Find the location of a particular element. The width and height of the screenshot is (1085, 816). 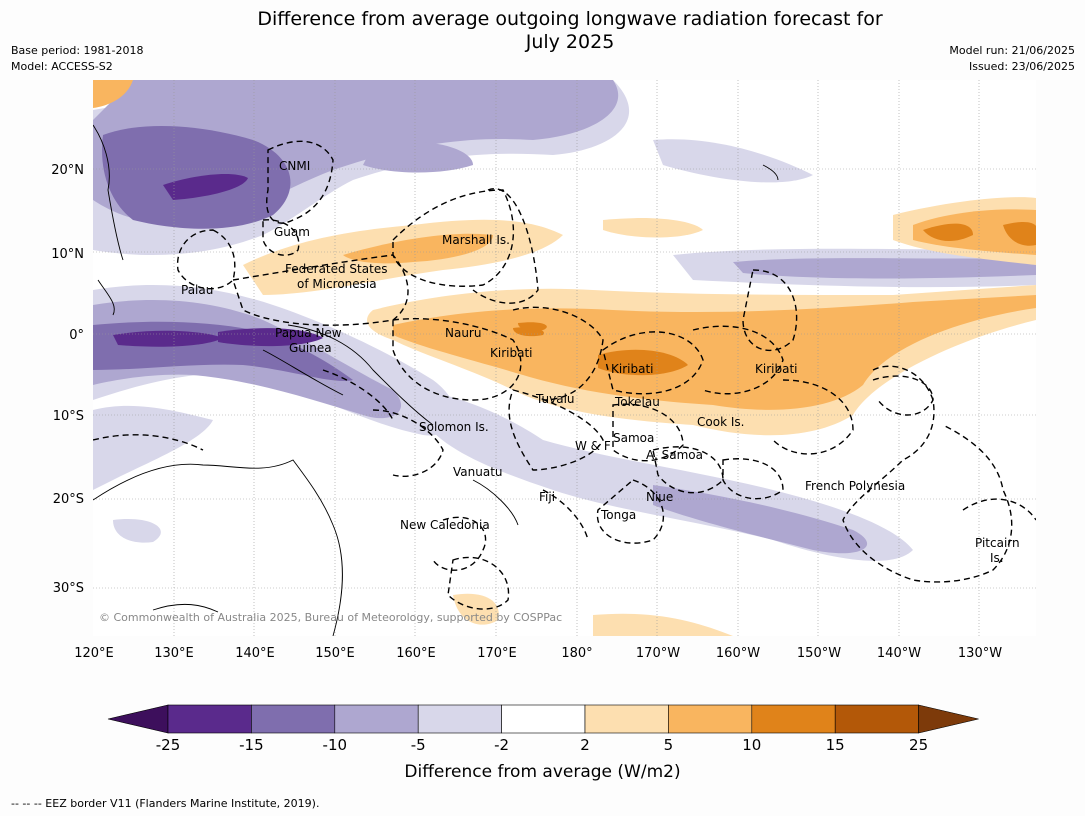

issued-date: Issued: 23/06/2025 is located at coordinates (1021, 66).